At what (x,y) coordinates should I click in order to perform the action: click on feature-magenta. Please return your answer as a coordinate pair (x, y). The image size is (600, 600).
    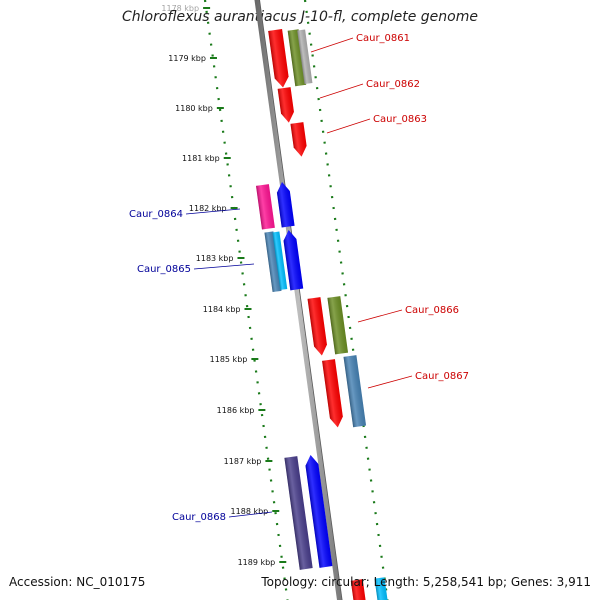
    Looking at the image, I should click on (265, 207).